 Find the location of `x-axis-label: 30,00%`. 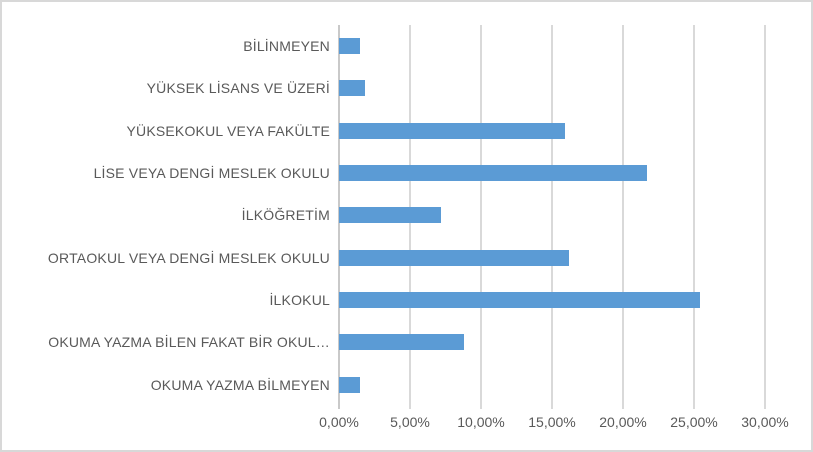

x-axis-label: 30,00% is located at coordinates (765, 422).